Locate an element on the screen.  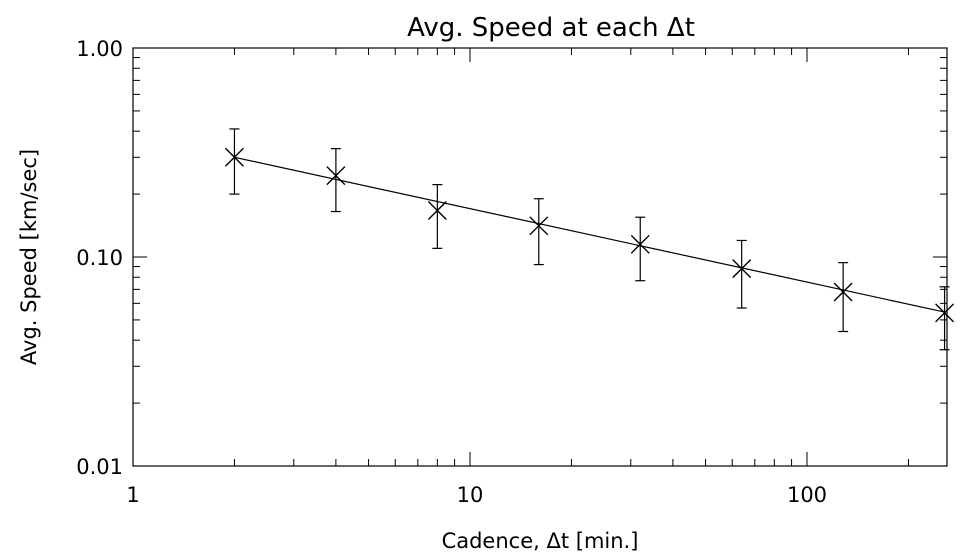
y-tick-label-2: 1.00 is located at coordinates (99, 49).